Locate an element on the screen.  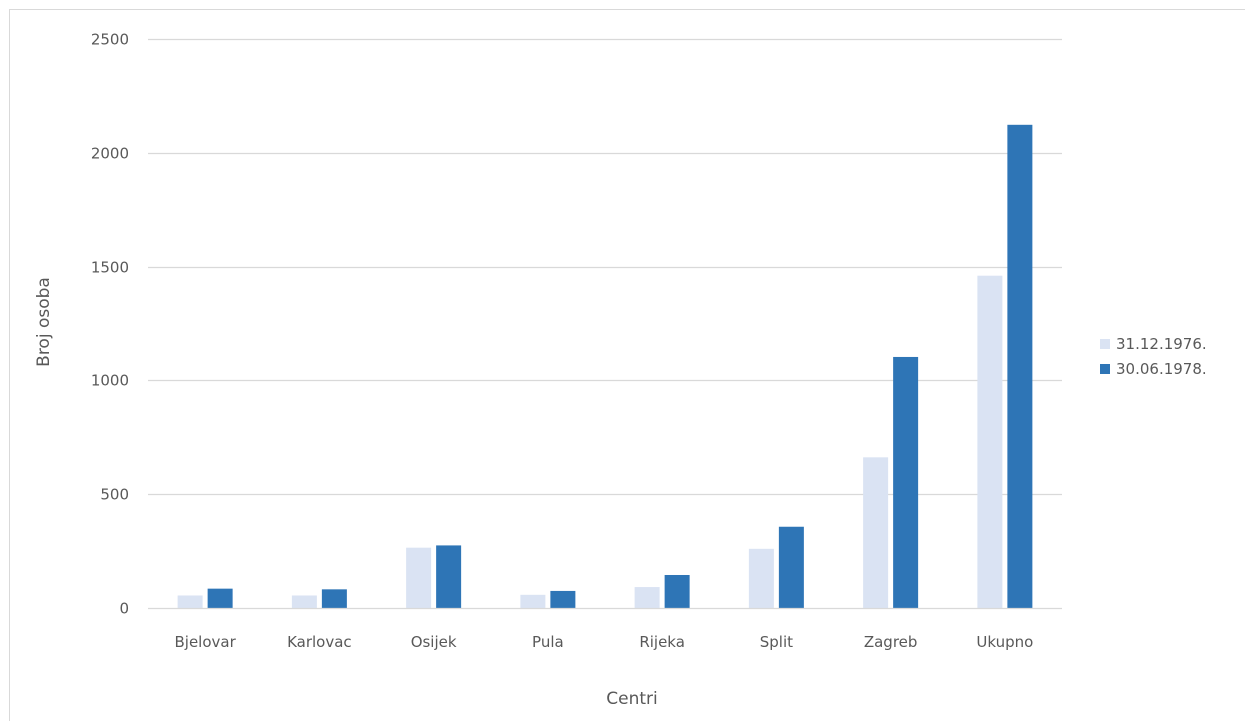
x-tick-label: Bjelovar is located at coordinates (205, 642).